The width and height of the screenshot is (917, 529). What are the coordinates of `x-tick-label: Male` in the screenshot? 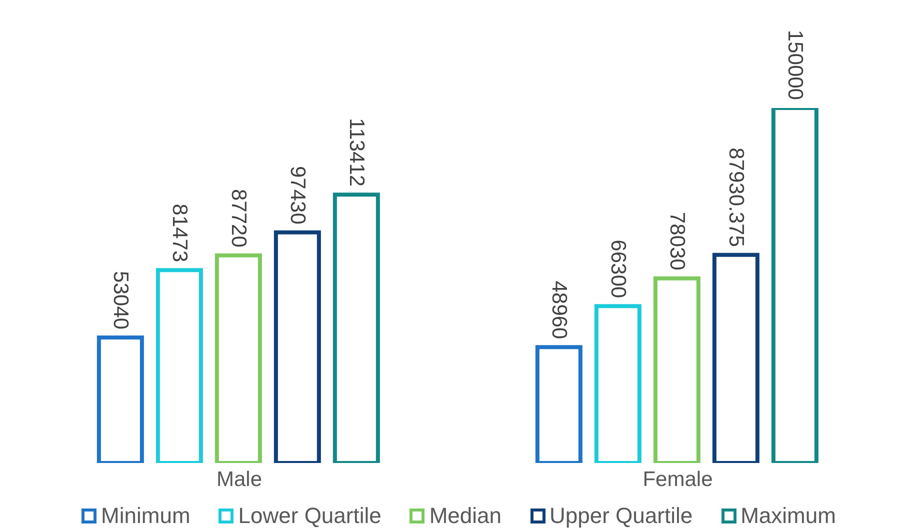 It's located at (239, 479).